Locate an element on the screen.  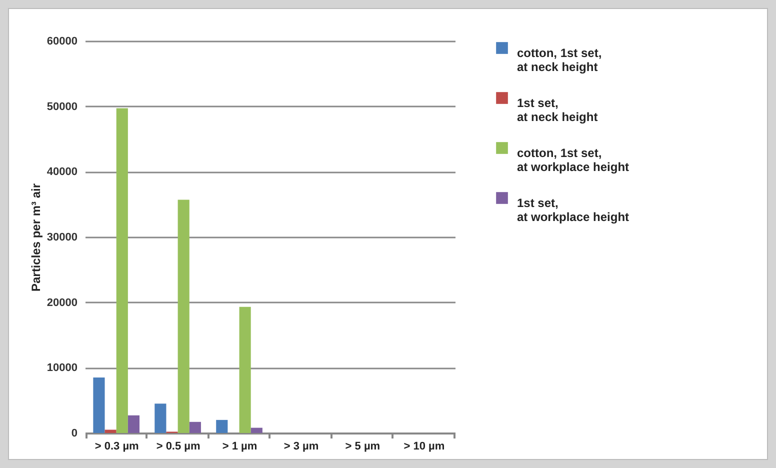
x-tick-label: > 0.3 µm is located at coordinates (117, 446).